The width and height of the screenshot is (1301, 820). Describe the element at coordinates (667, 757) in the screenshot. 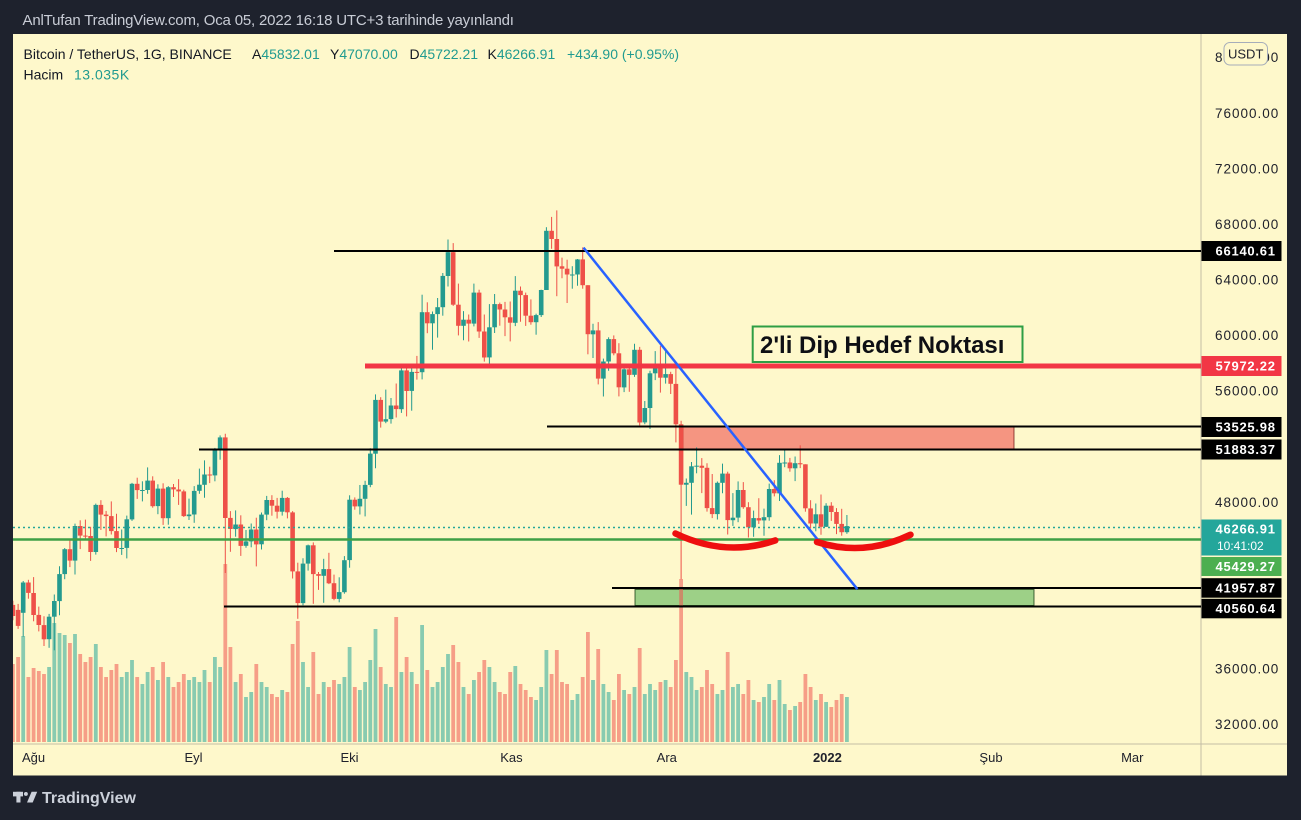

I see `svg-text: Ara` at that location.